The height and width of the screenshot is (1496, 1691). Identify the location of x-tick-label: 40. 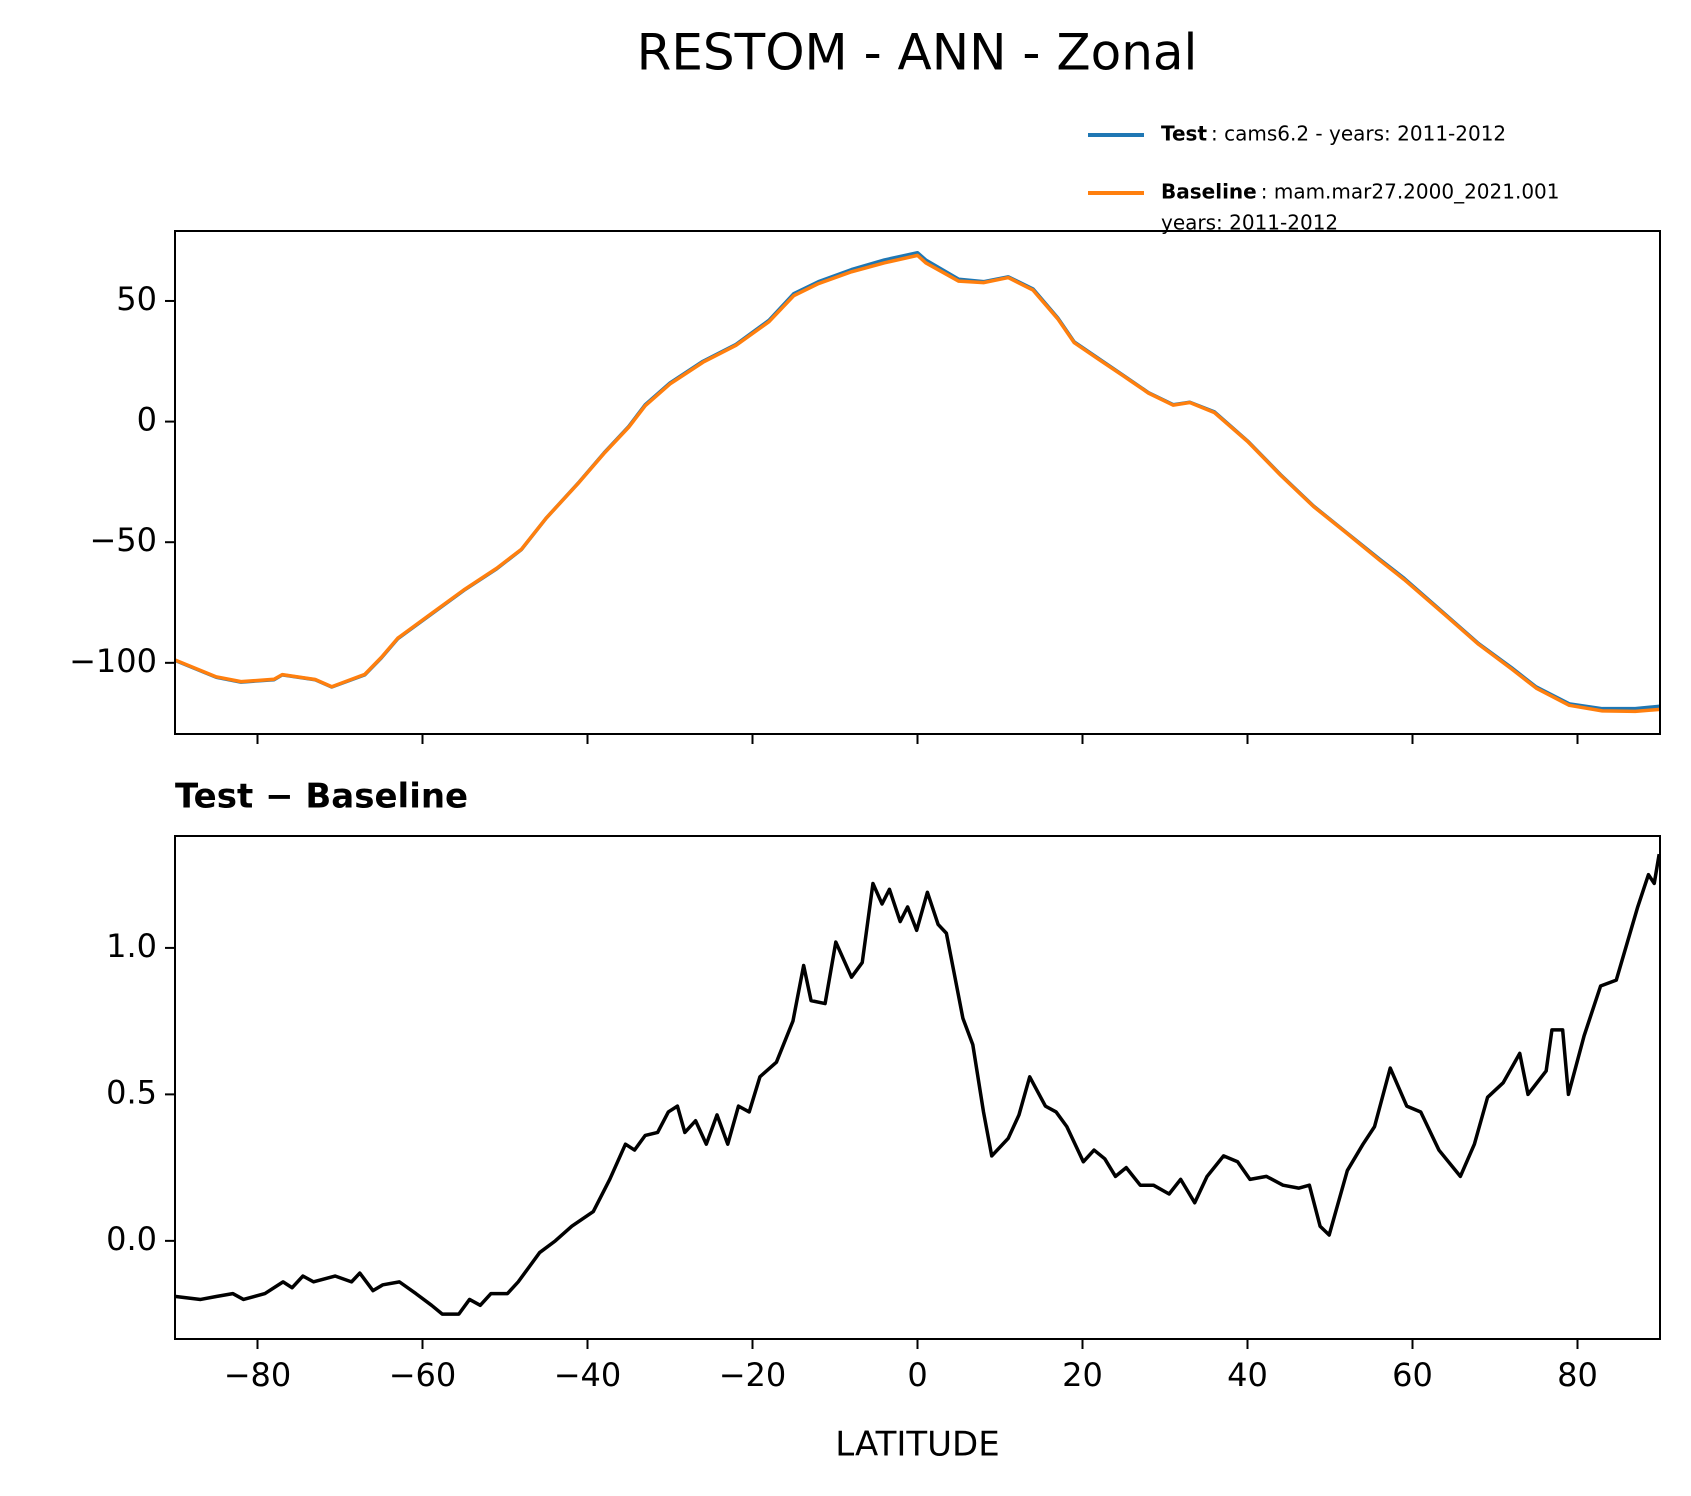
(1247, 1375).